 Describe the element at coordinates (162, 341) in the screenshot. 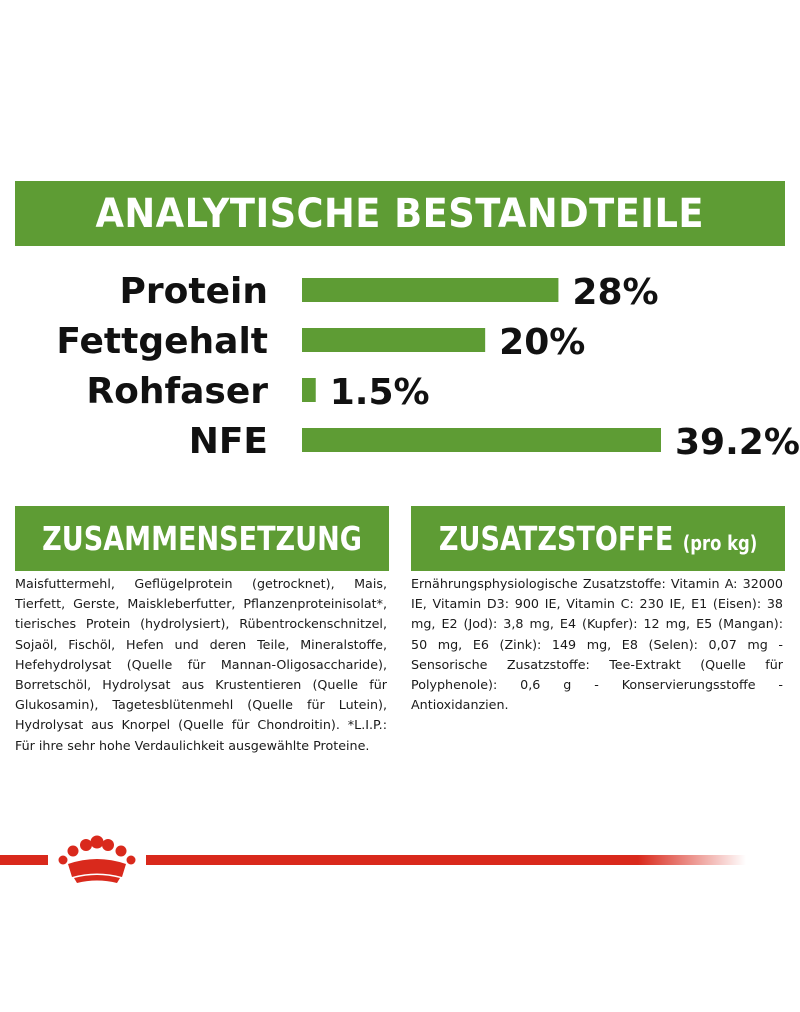

I see `category-label: Fettgehalt` at that location.